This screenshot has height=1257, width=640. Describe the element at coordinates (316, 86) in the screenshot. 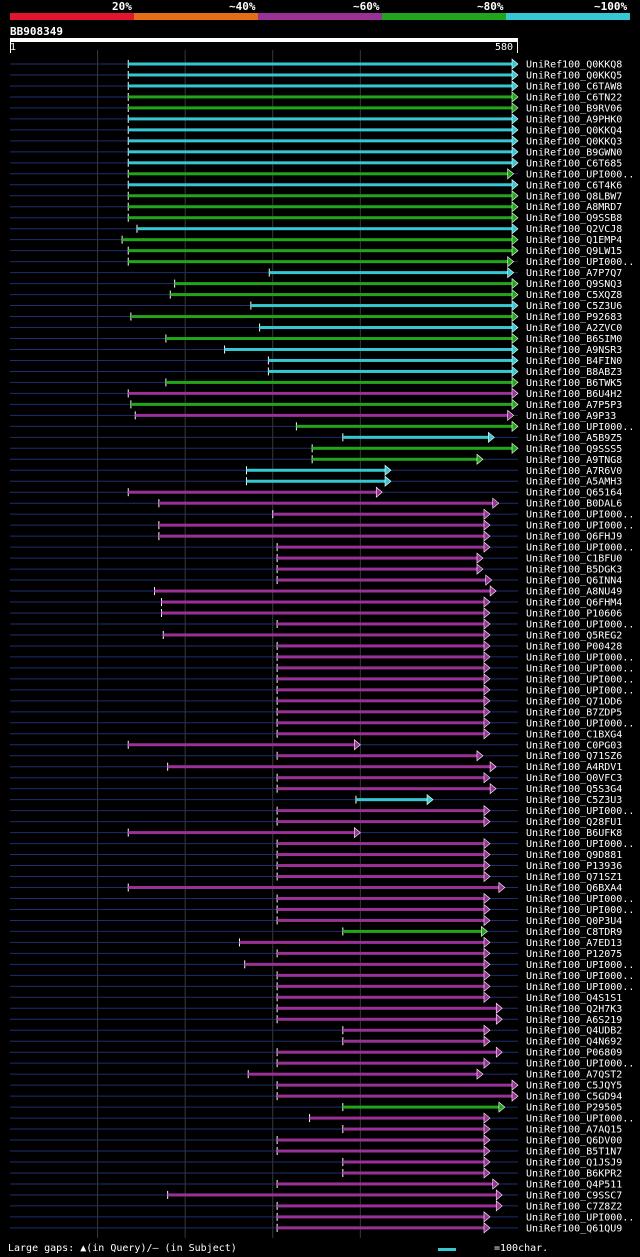

I see `hit-row: UniRef100_C6TAW8` at that location.